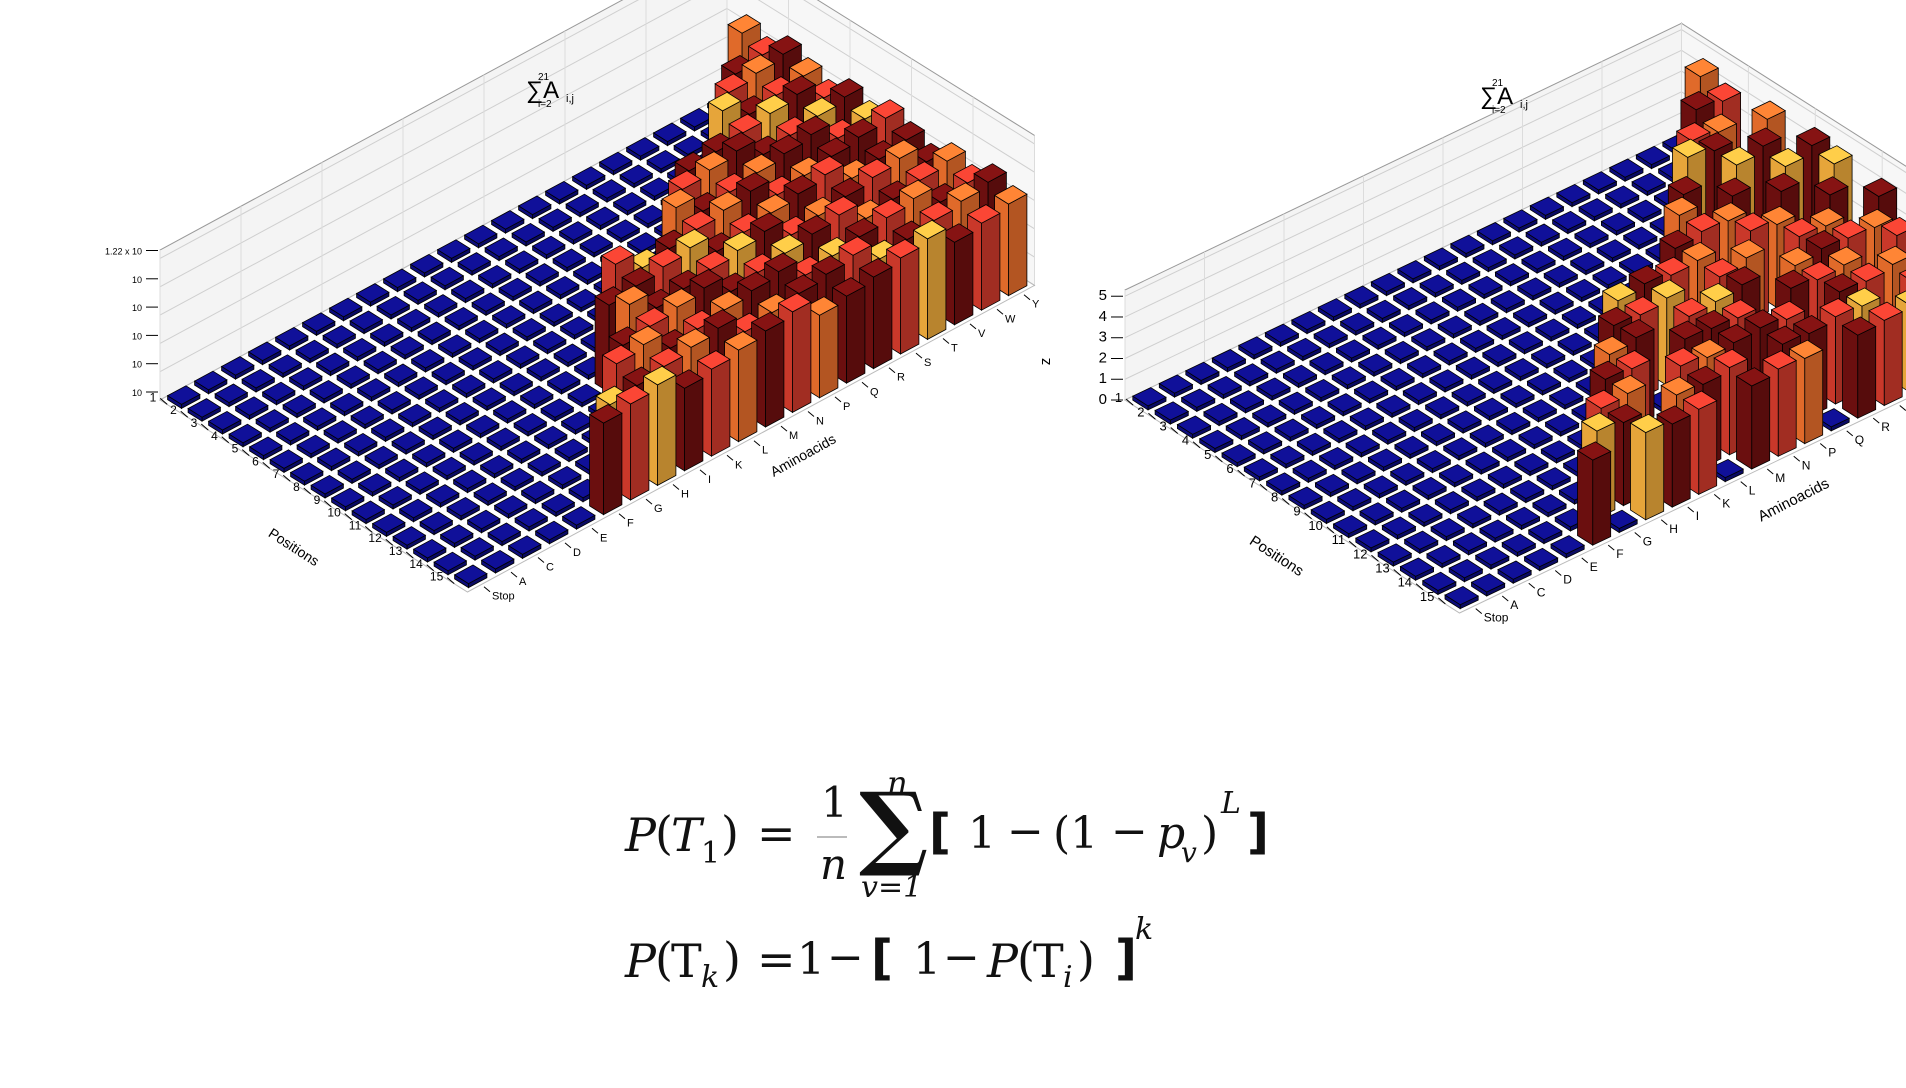 The width and height of the screenshot is (1906, 1088). What do you see at coordinates (1558, 452) in the screenshot?
I see `bar-pos11-H` at bounding box center [1558, 452].